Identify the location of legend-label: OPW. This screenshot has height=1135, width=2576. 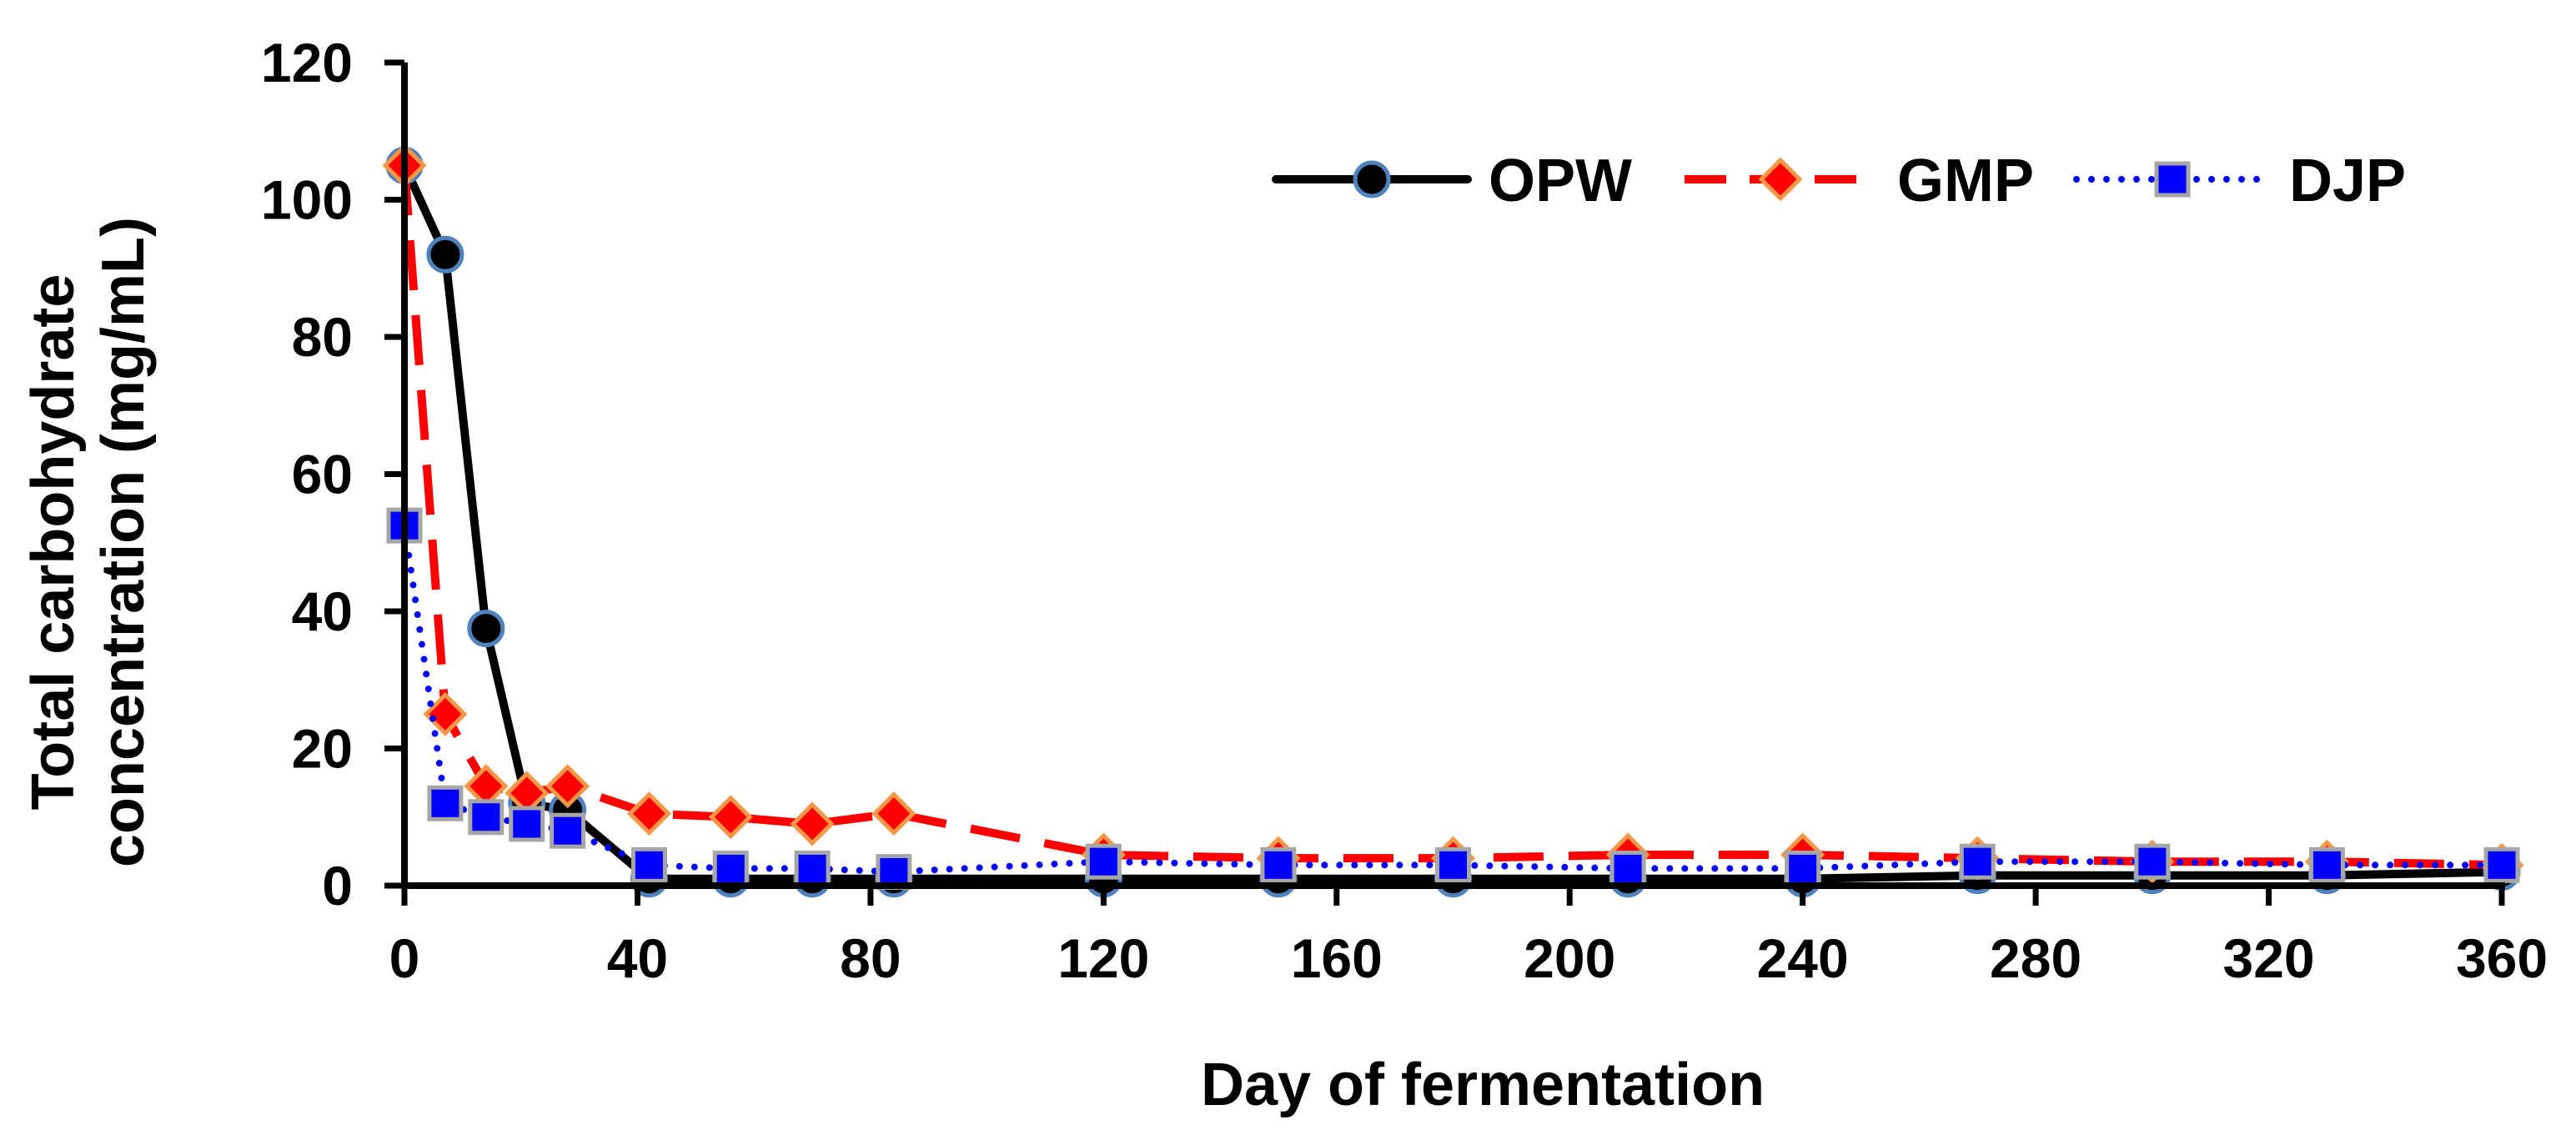
(1560, 181).